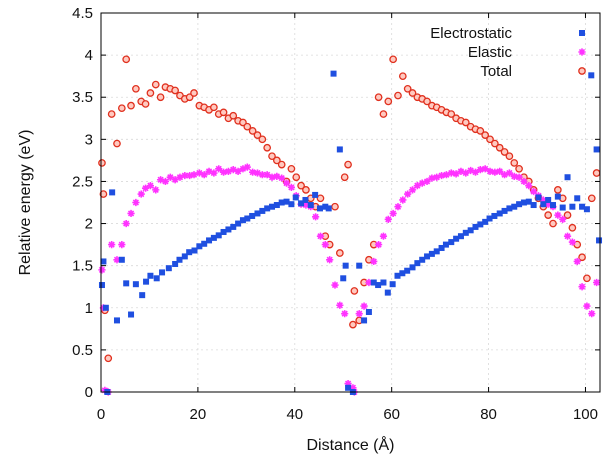  Describe the element at coordinates (82, 13) in the screenshot. I see `y-tick-label: 4.5` at that location.